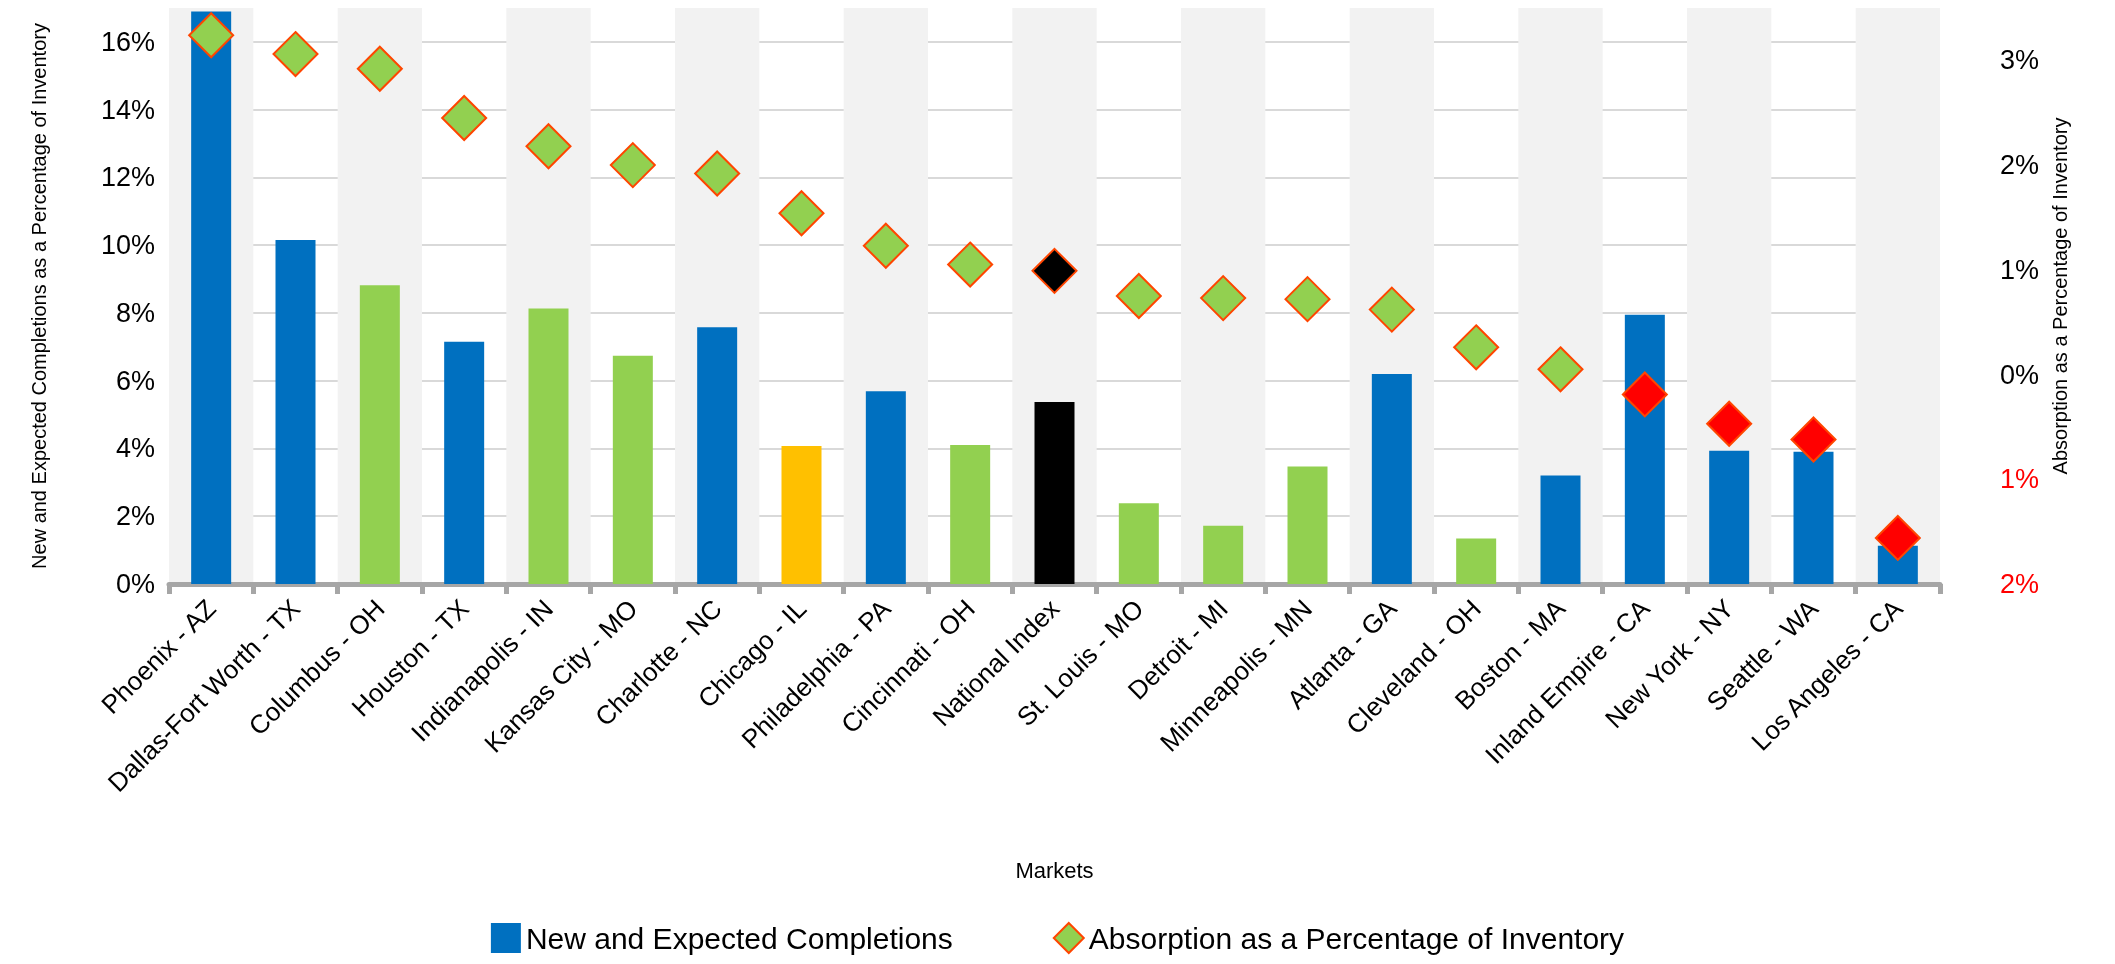  I want to click on y-tick-label: 12%, so click(127, 177).